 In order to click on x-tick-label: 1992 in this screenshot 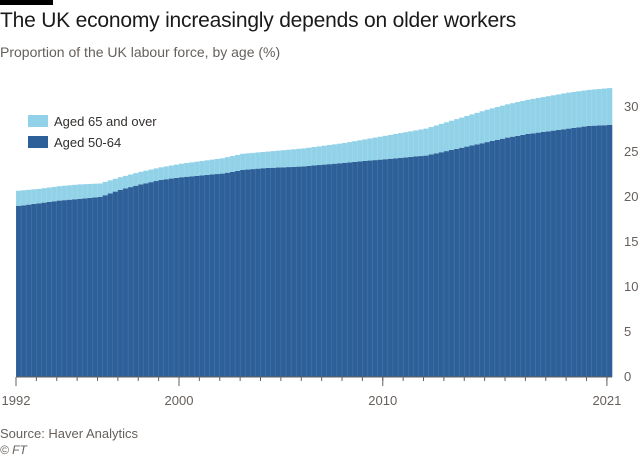, I will do `click(16, 400)`.